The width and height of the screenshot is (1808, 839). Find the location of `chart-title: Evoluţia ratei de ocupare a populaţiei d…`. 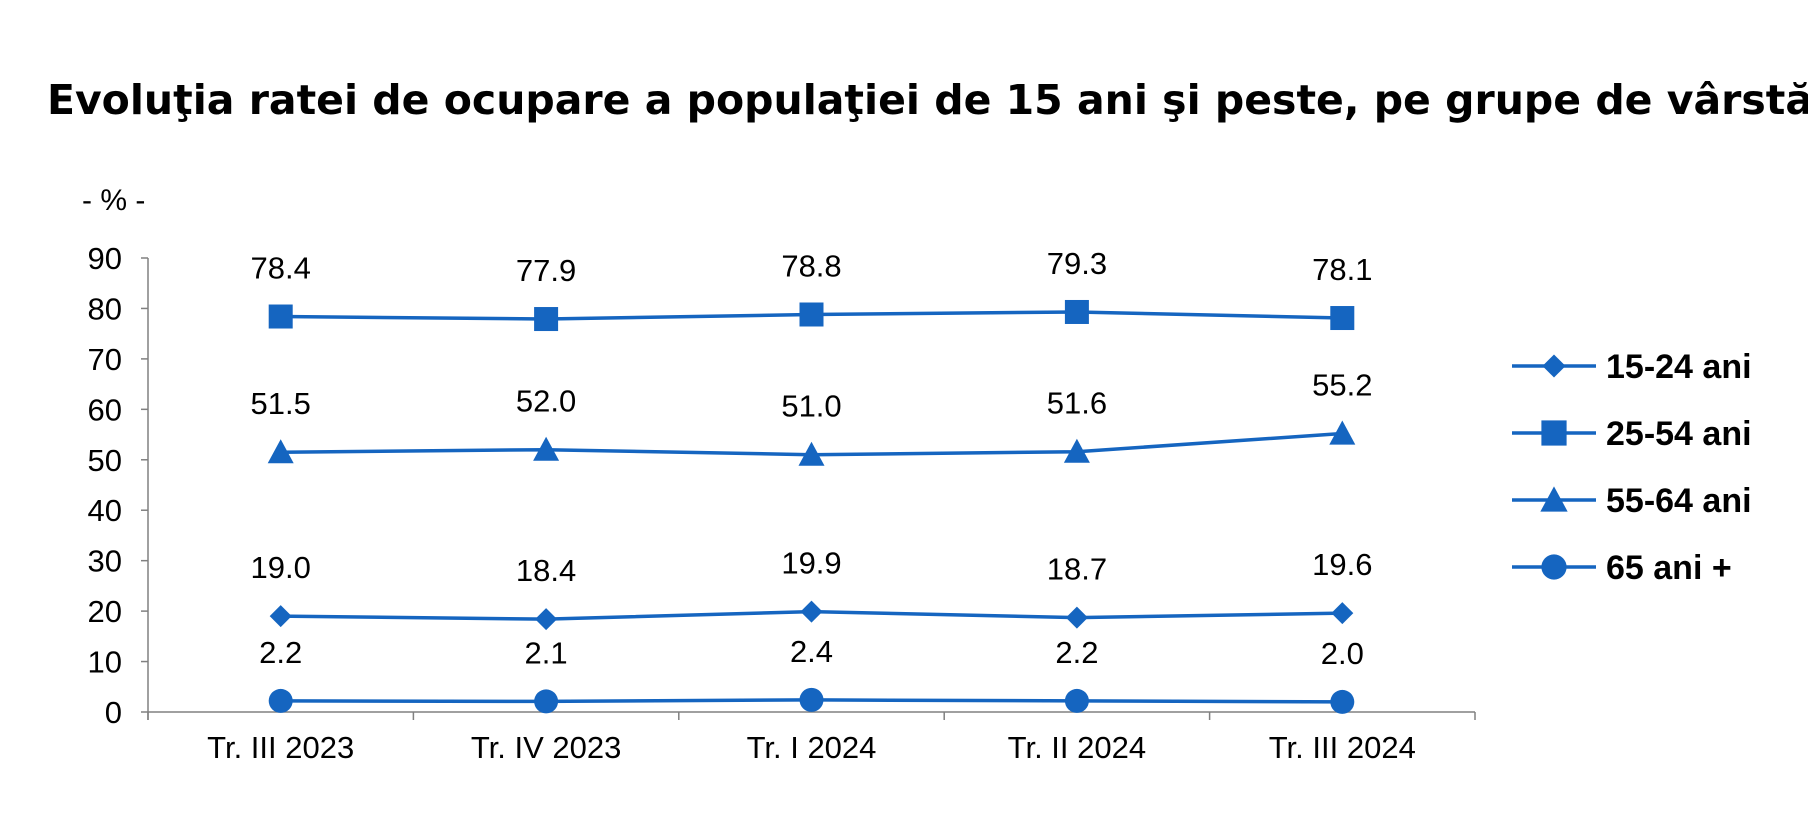

chart-title: Evoluţia ratei de ocupare a populaţiei d… is located at coordinates (927, 100).